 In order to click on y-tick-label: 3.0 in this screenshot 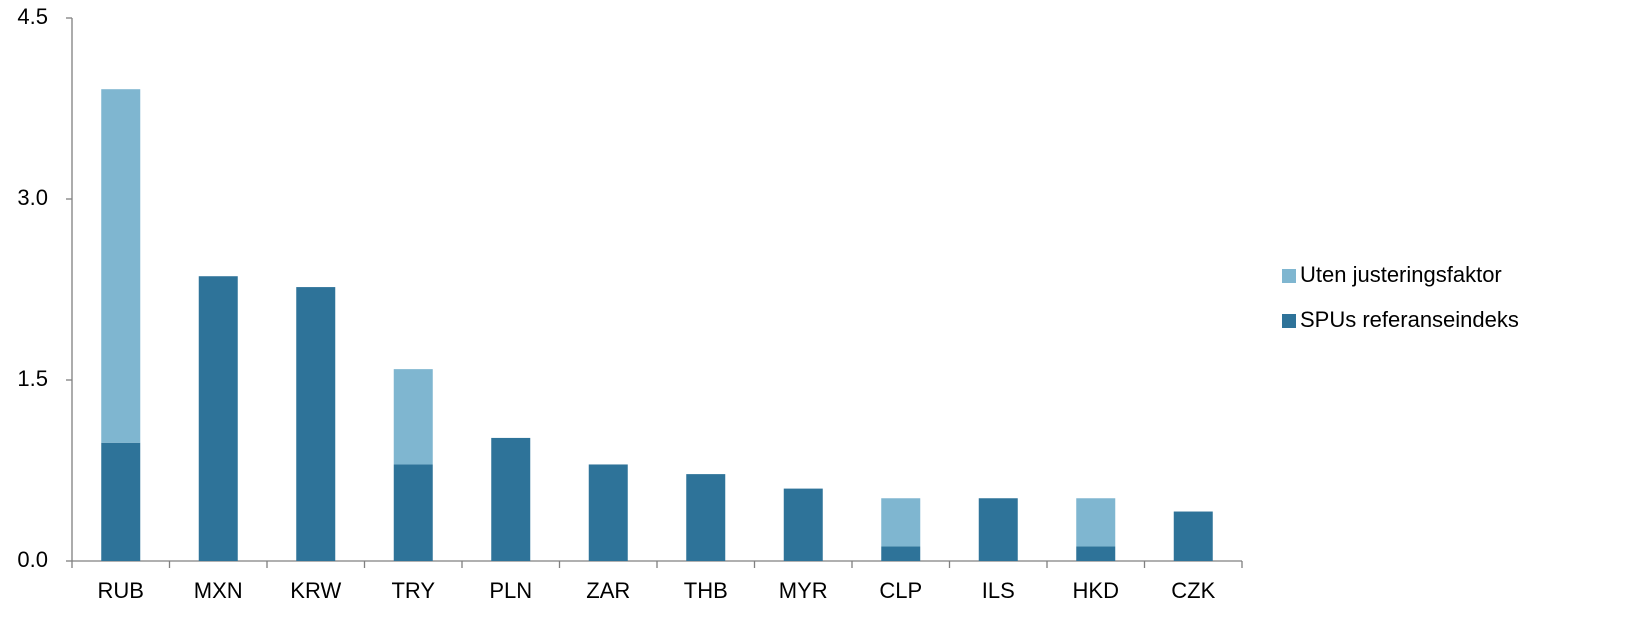, I will do `click(32, 197)`.